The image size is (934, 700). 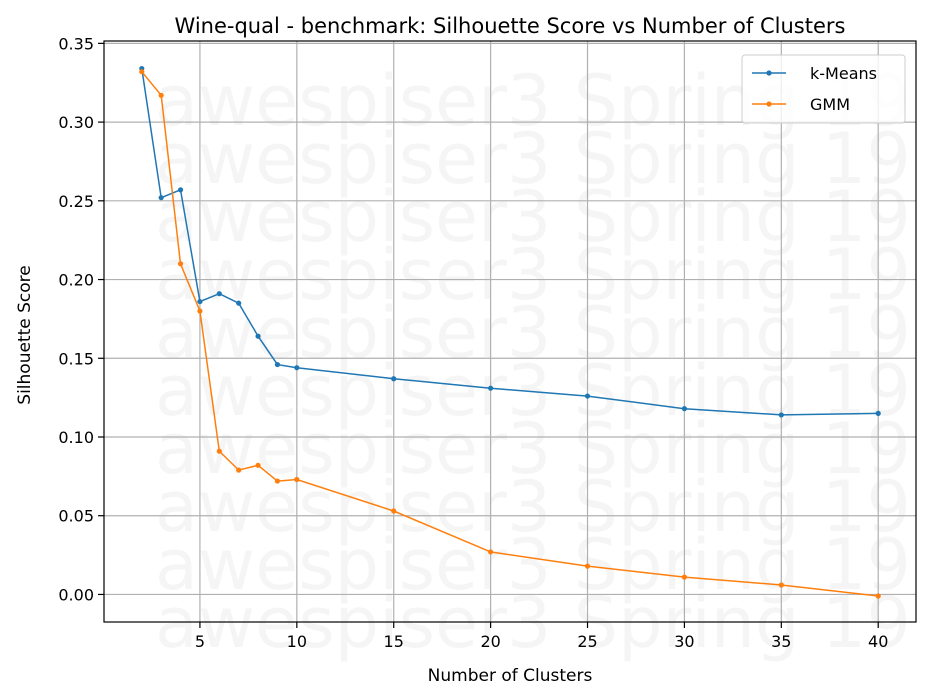 What do you see at coordinates (541, 636) in the screenshot?
I see `x-axis: 5 10 15 20 25 30 35 40` at bounding box center [541, 636].